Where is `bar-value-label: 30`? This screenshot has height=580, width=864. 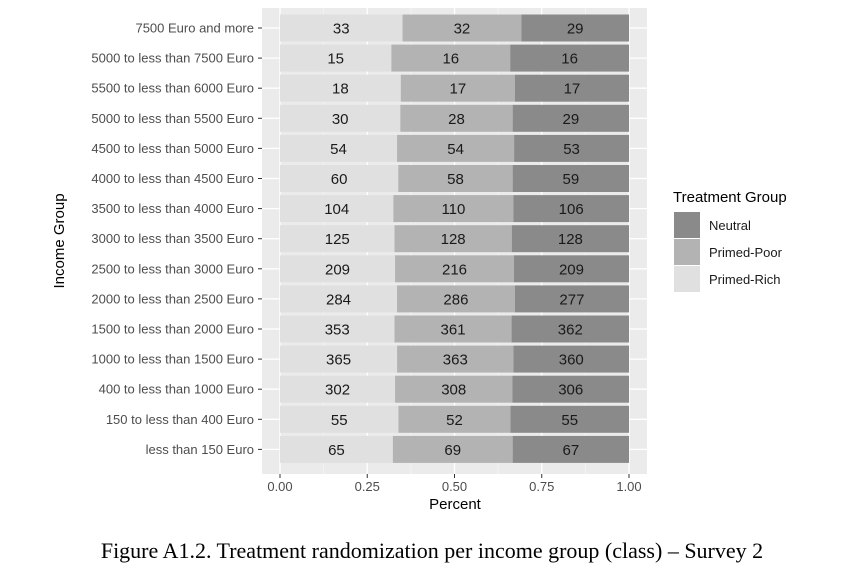 bar-value-label: 30 is located at coordinates (340, 119).